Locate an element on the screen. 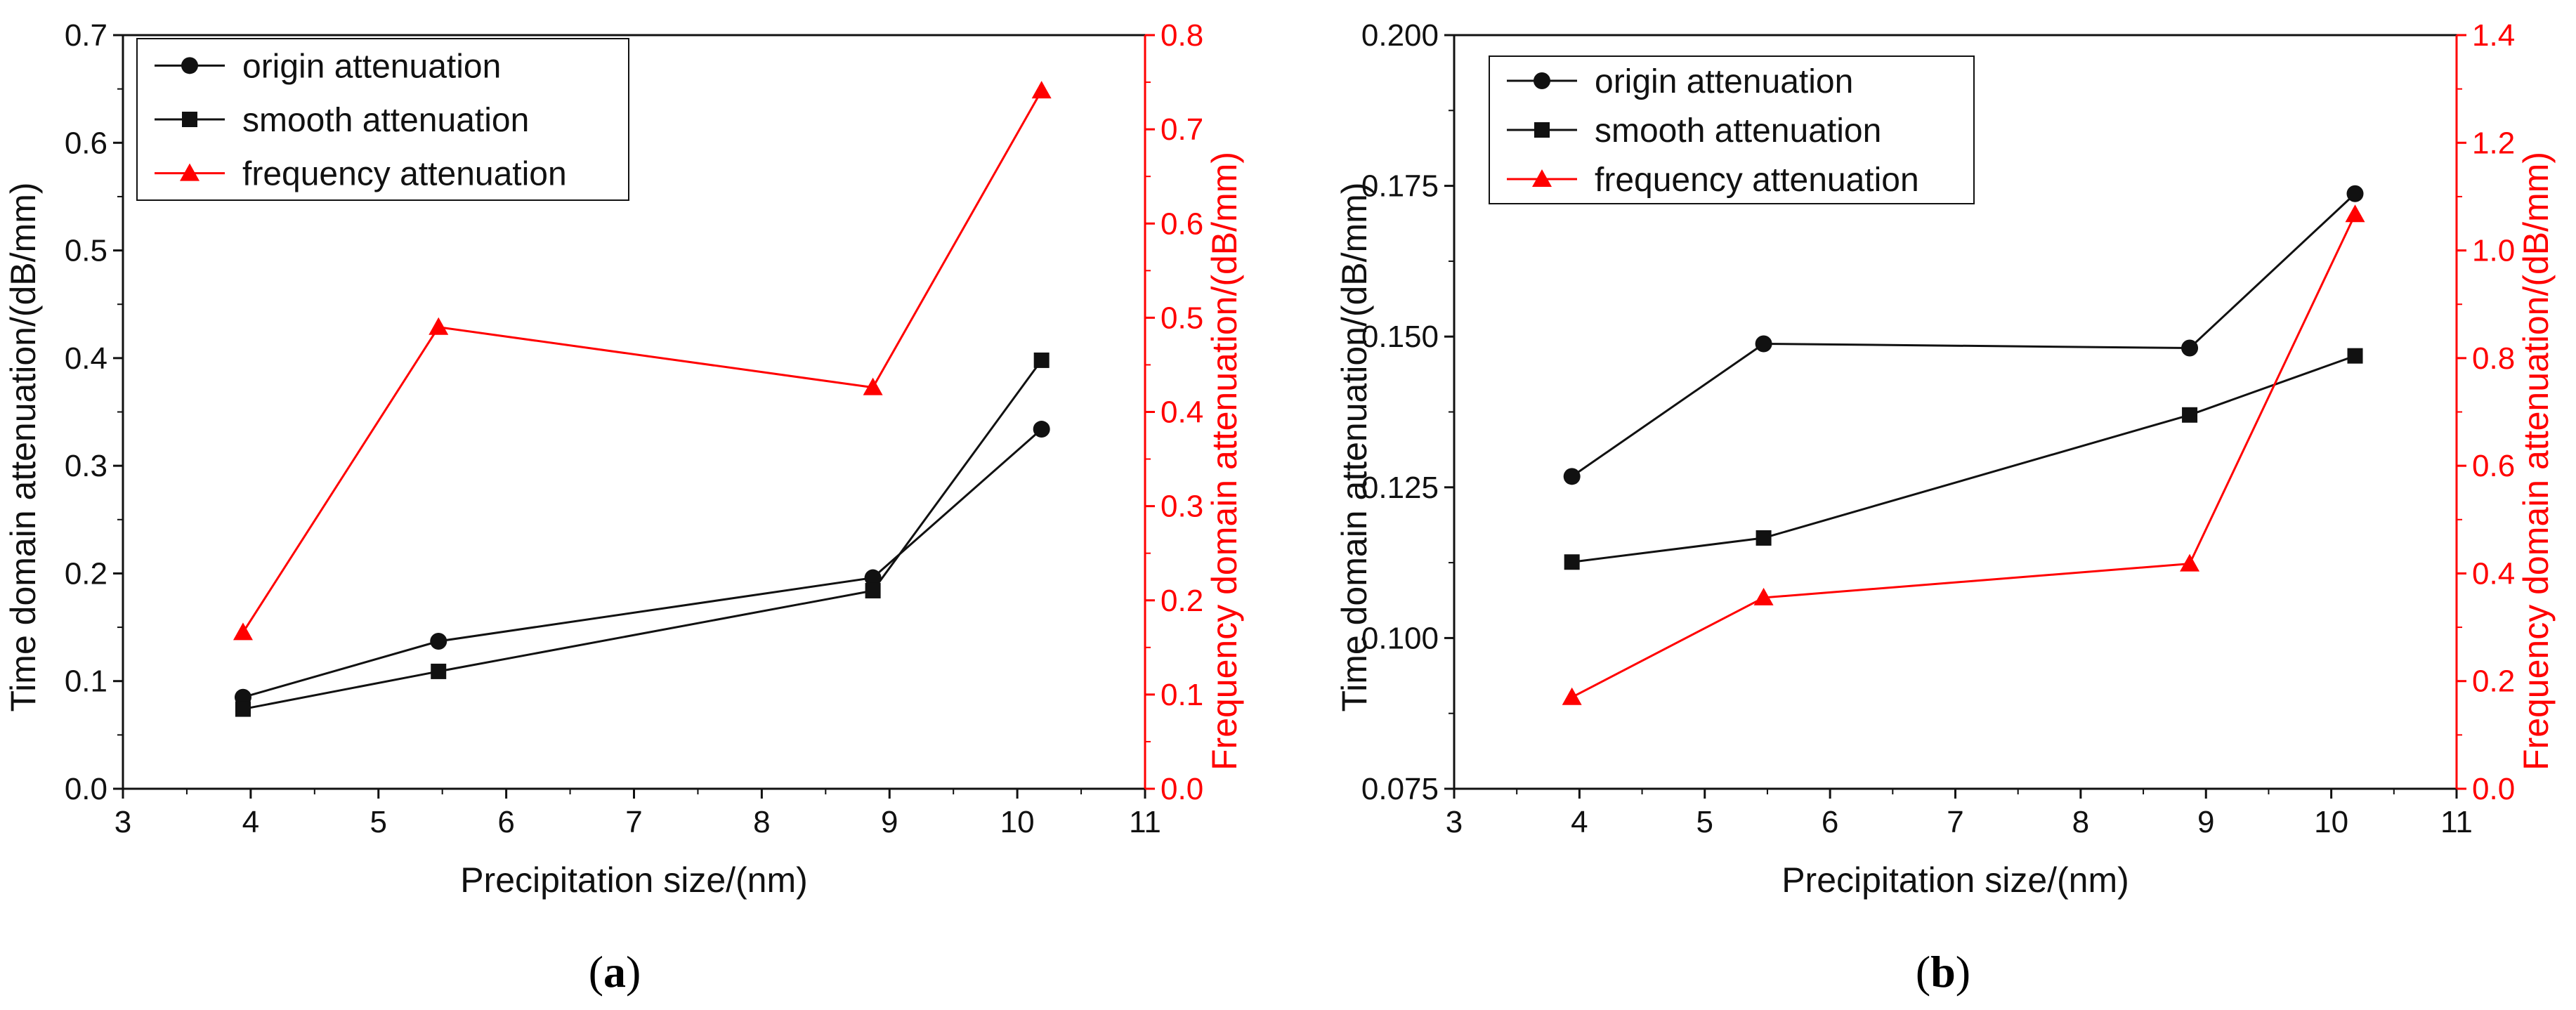  y2-tick-label: 0.3 is located at coordinates (1181, 507).